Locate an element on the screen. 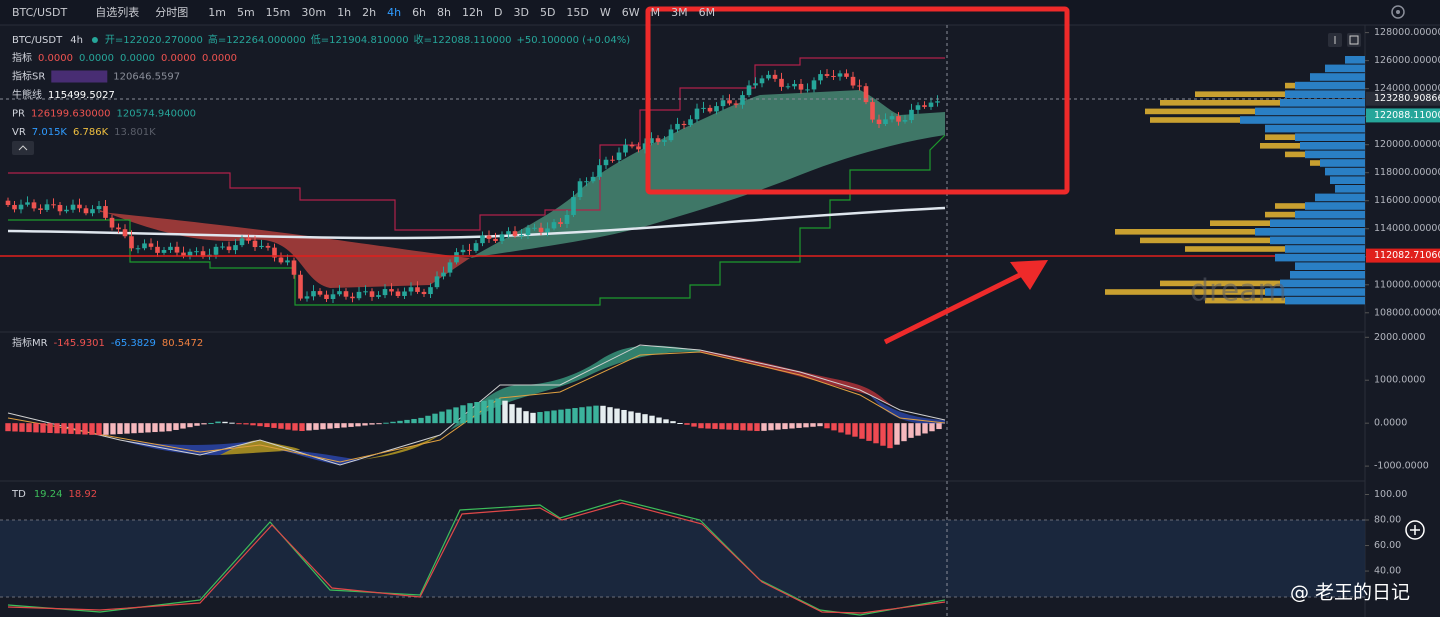 The width and height of the screenshot is (1440, 617). collapse-button is located at coordinates (23, 148).